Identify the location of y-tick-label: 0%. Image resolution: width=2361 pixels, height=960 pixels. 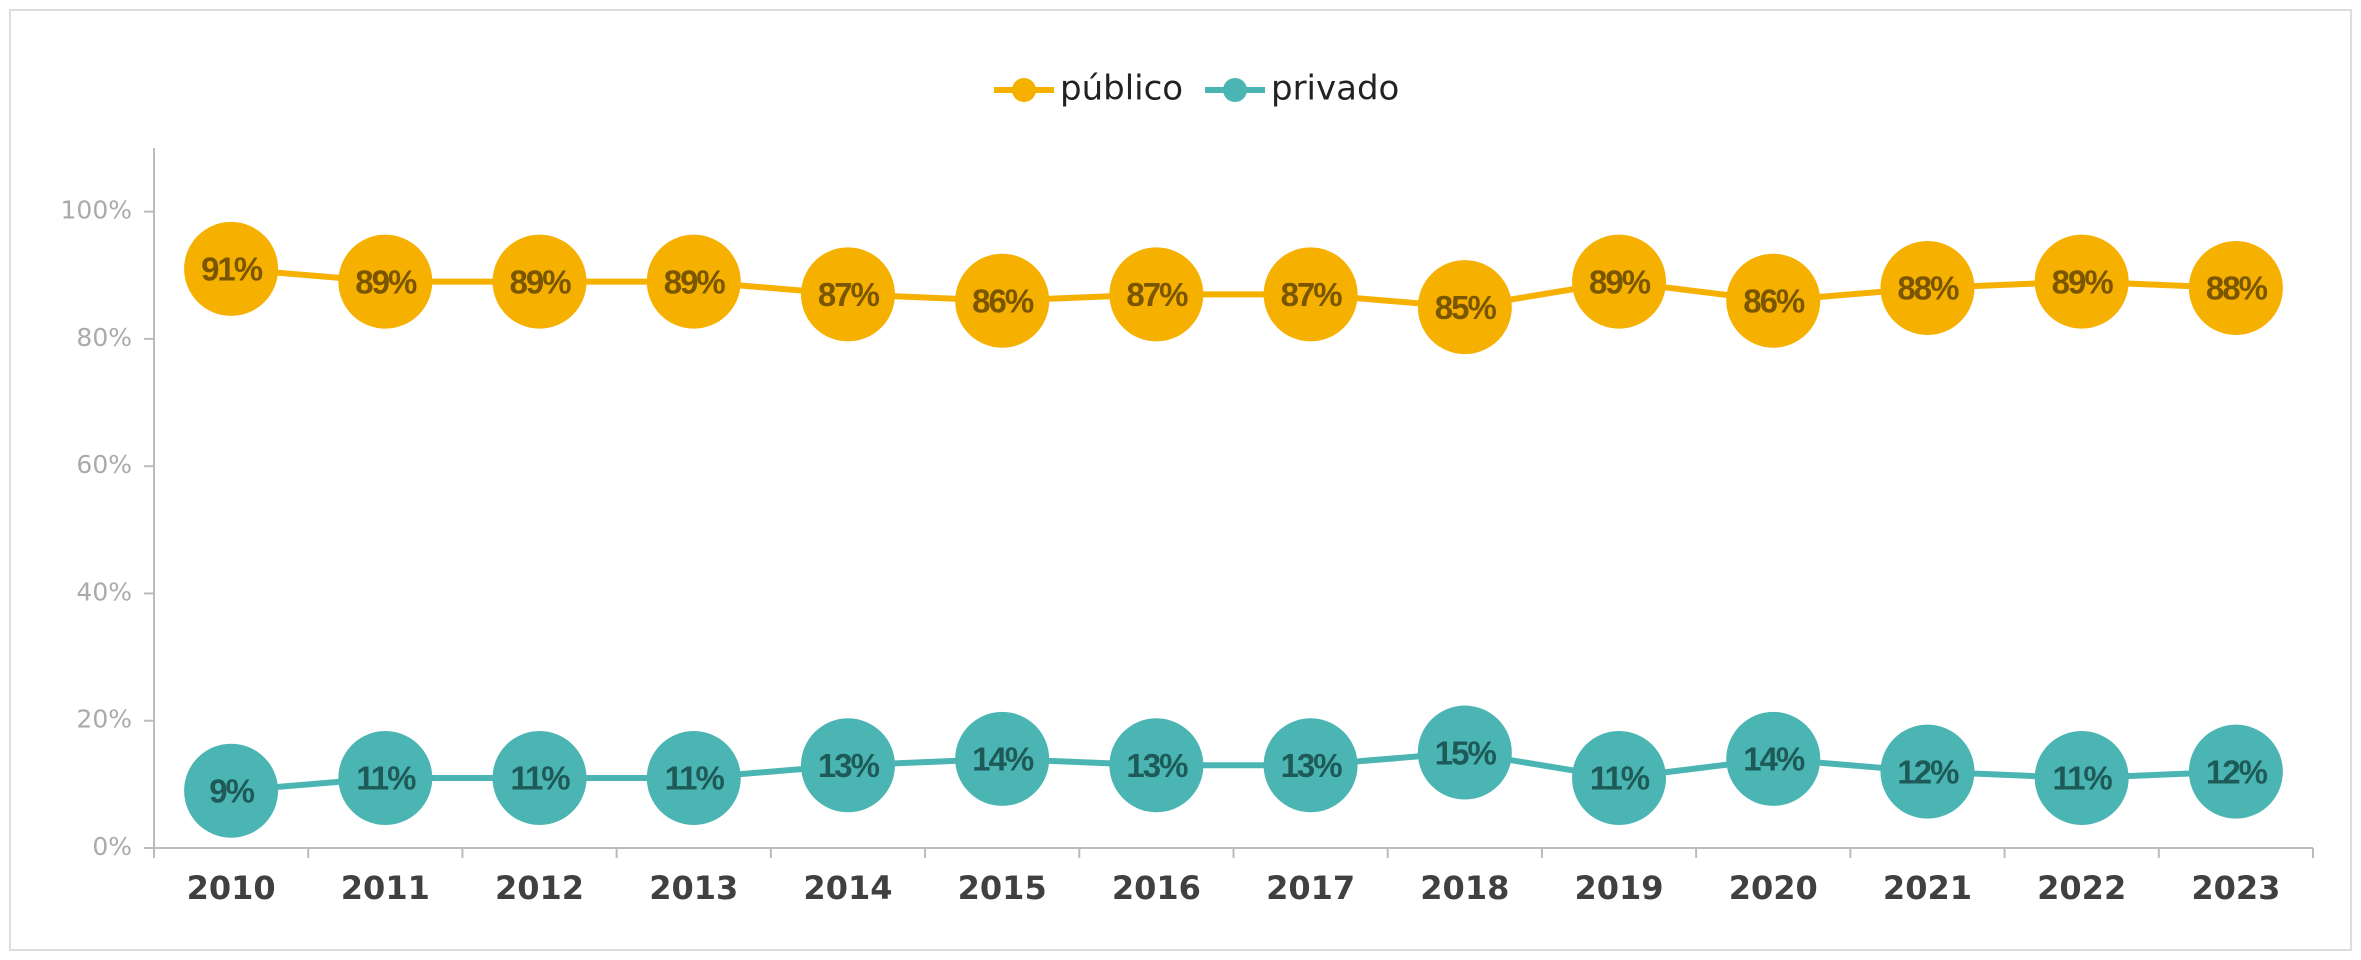
(112, 846).